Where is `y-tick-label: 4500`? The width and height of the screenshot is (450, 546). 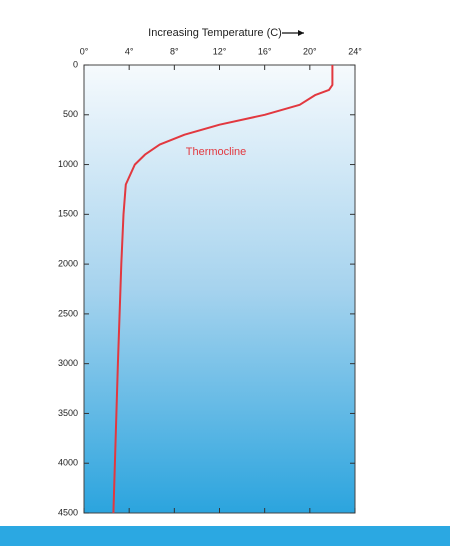 y-tick-label: 4500 is located at coordinates (68, 512).